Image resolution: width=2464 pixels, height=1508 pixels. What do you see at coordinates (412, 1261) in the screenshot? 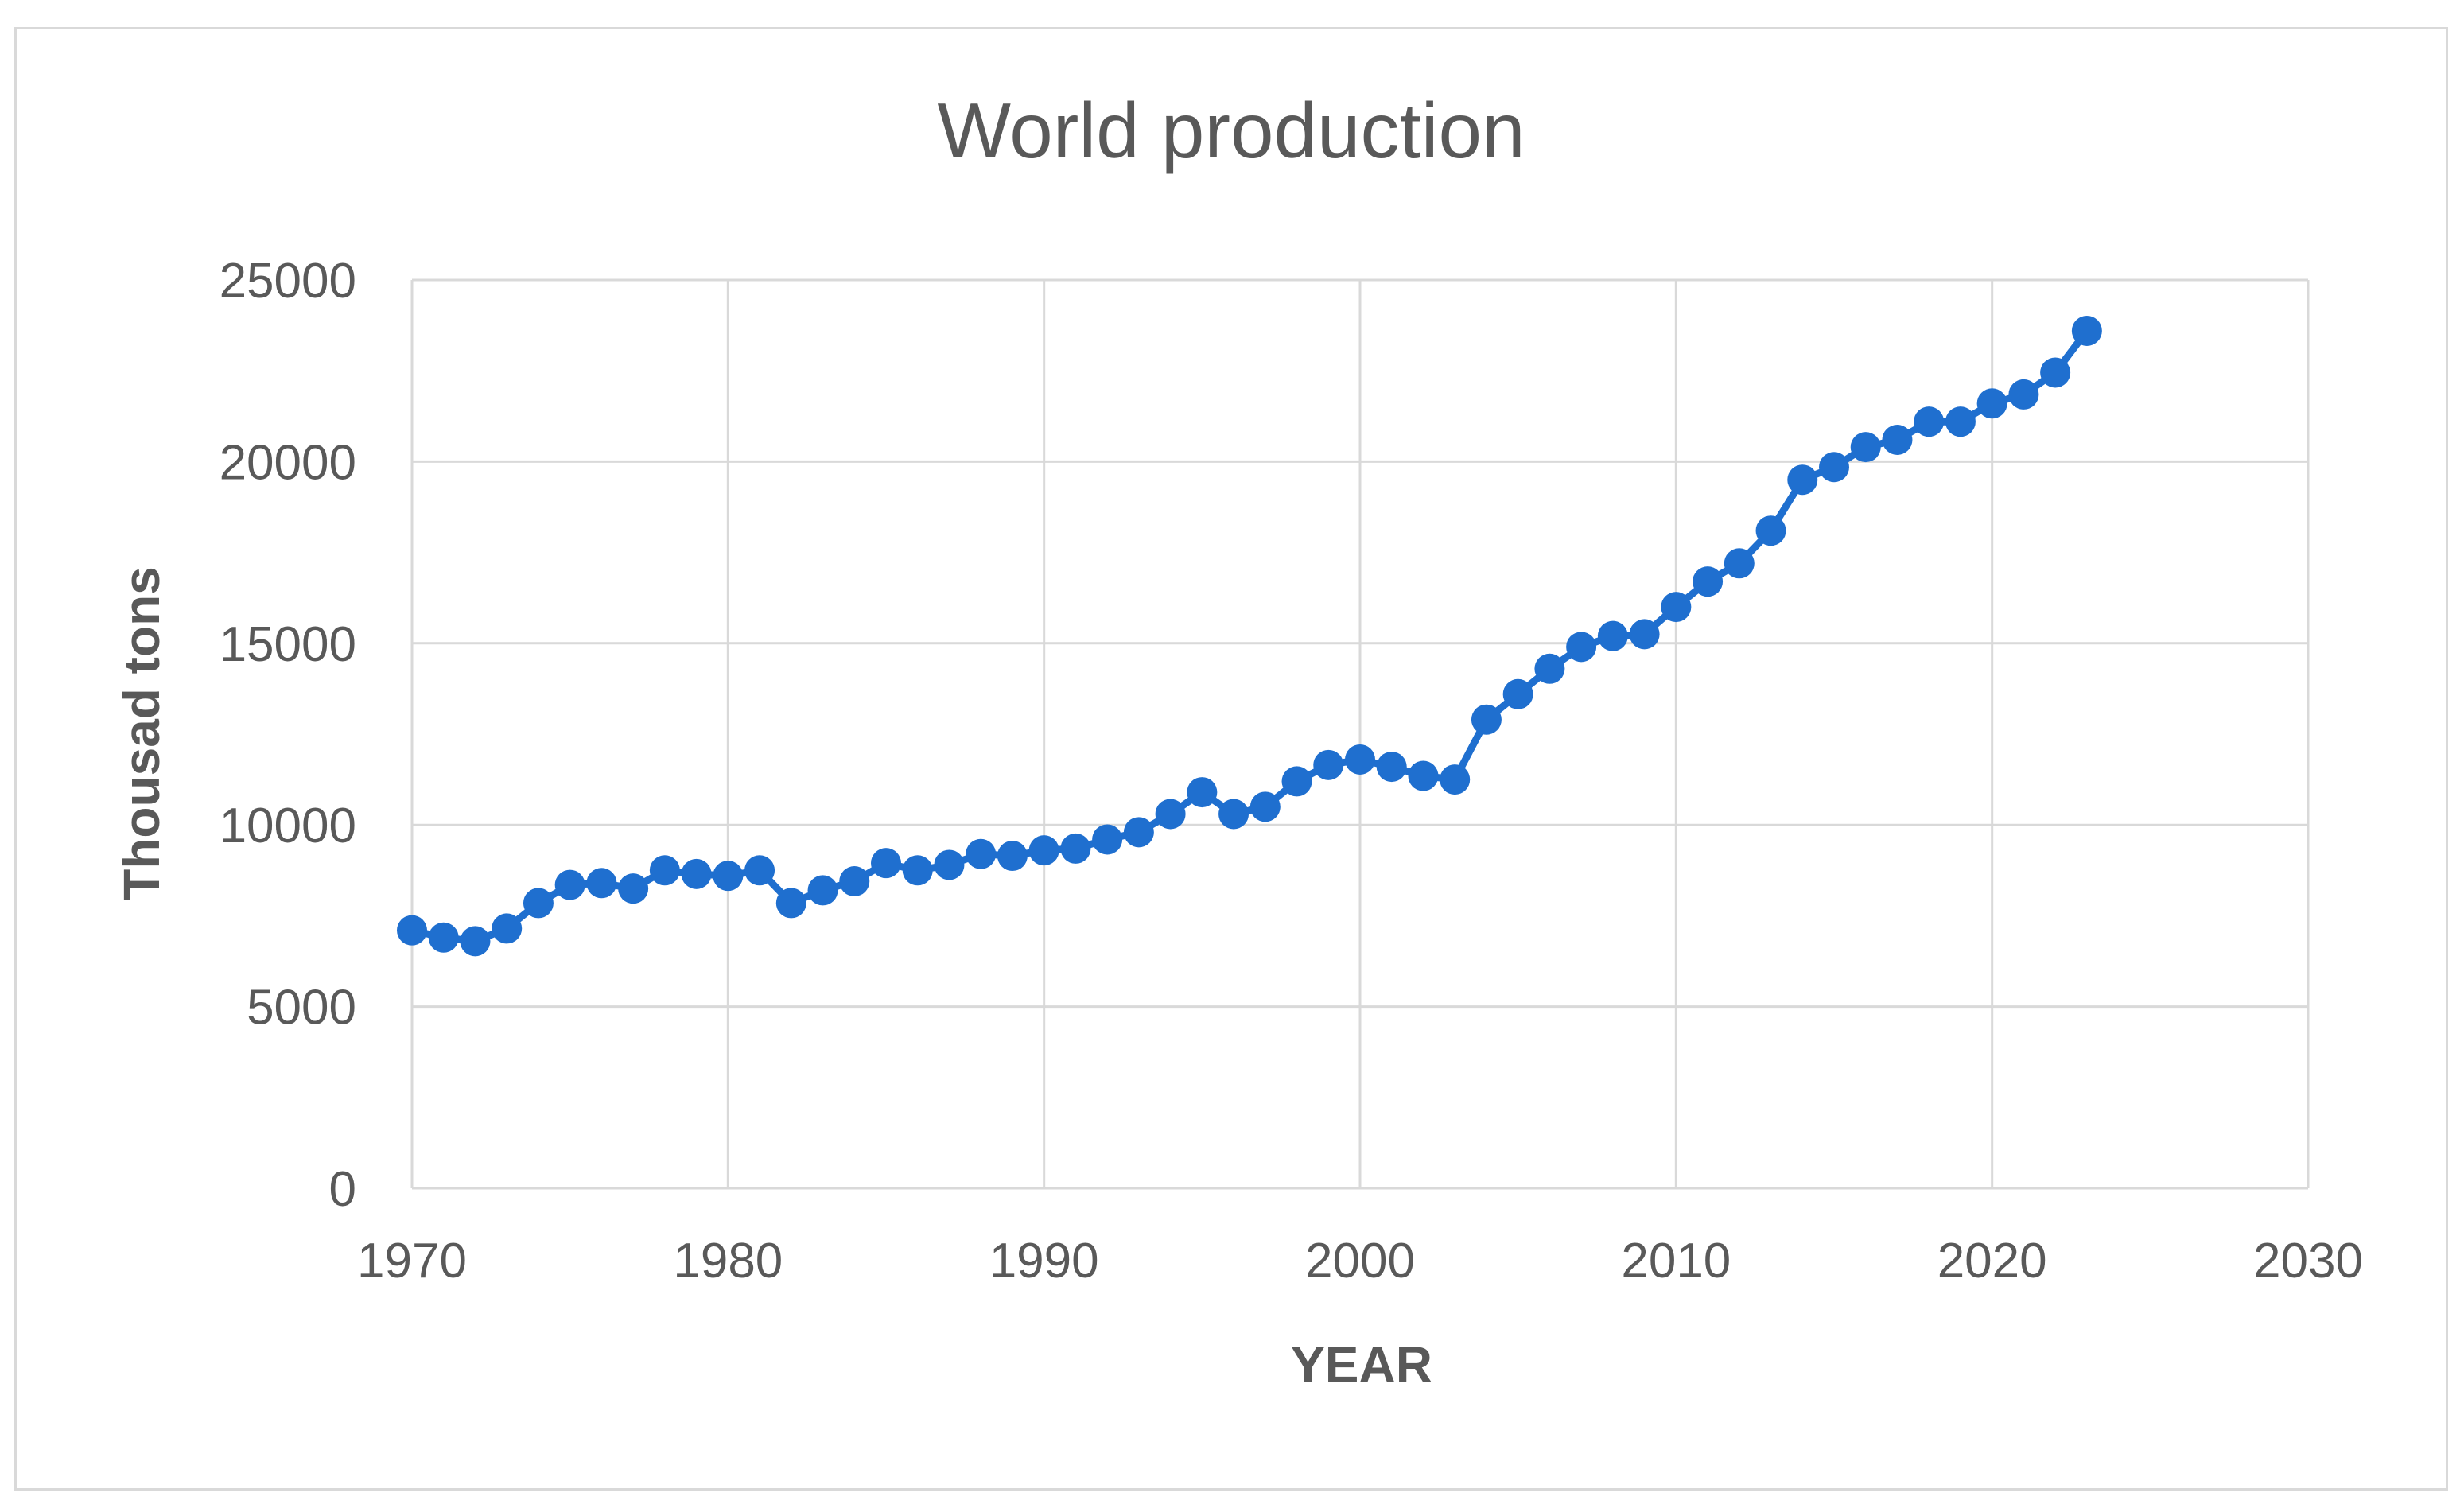
I see `x-tick-label: 1970` at bounding box center [412, 1261].